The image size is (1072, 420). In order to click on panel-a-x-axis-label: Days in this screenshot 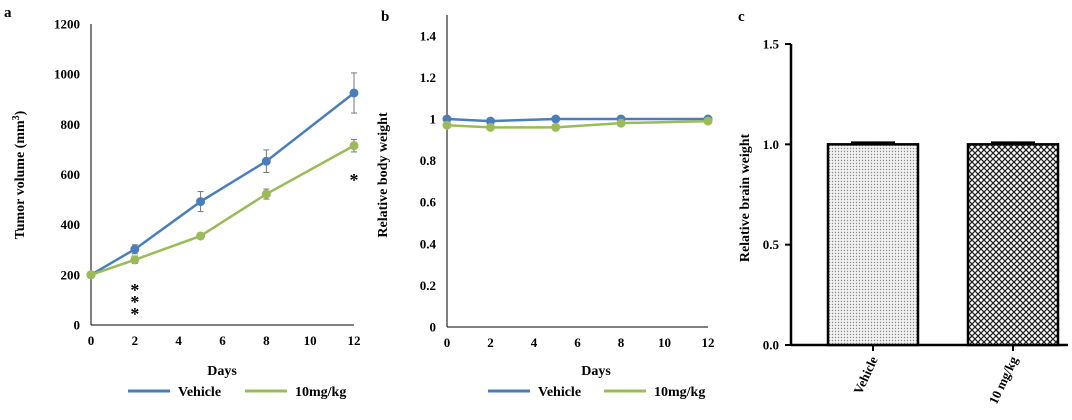, I will do `click(222, 371)`.